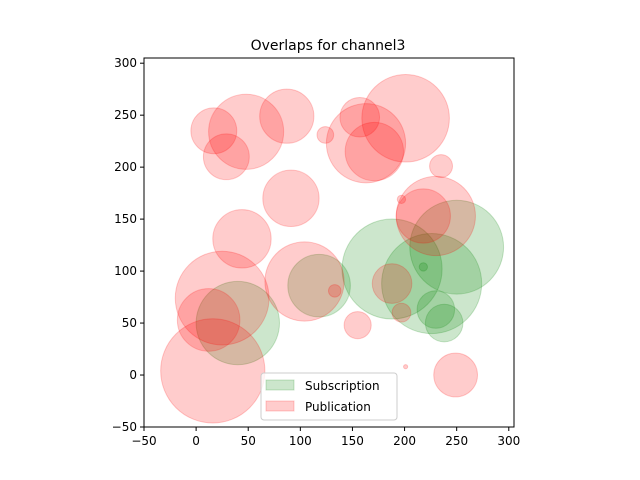 The width and height of the screenshot is (640, 480). Describe the element at coordinates (196, 441) in the screenshot. I see `x-tick-label: 0` at that location.